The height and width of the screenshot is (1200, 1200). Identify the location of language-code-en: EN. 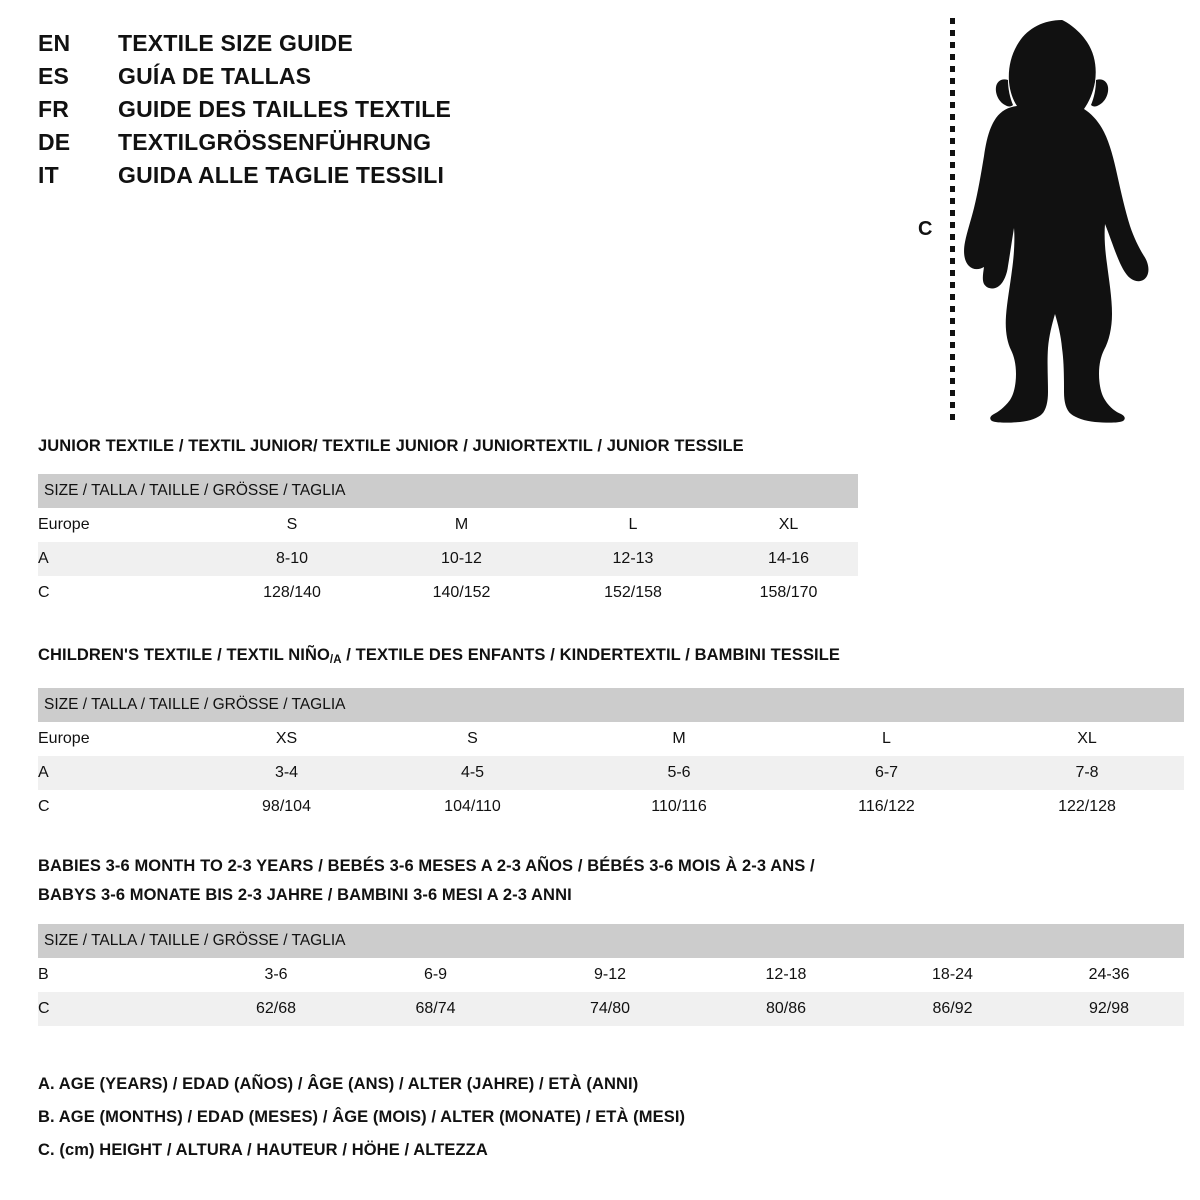
(54, 43).